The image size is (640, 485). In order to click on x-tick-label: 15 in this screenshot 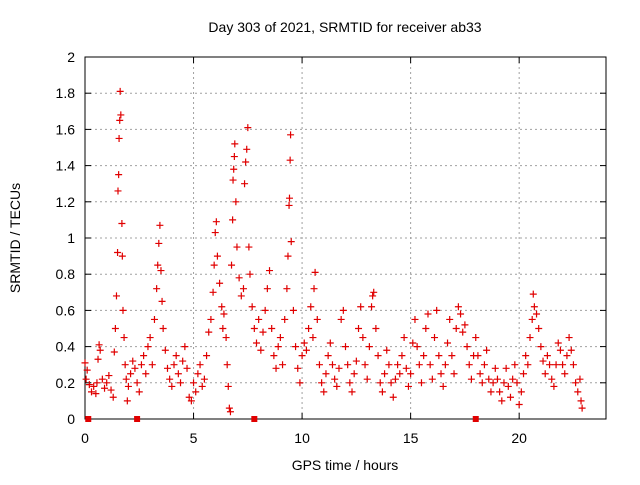, I will do `click(411, 438)`.